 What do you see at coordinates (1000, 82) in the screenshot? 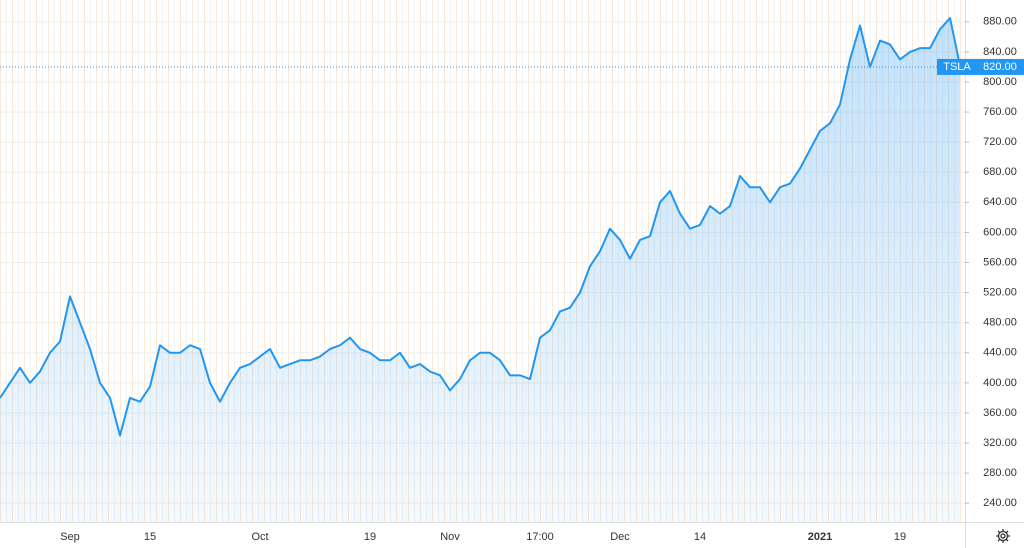
I see `y-tick-label: 800.00` at bounding box center [1000, 82].